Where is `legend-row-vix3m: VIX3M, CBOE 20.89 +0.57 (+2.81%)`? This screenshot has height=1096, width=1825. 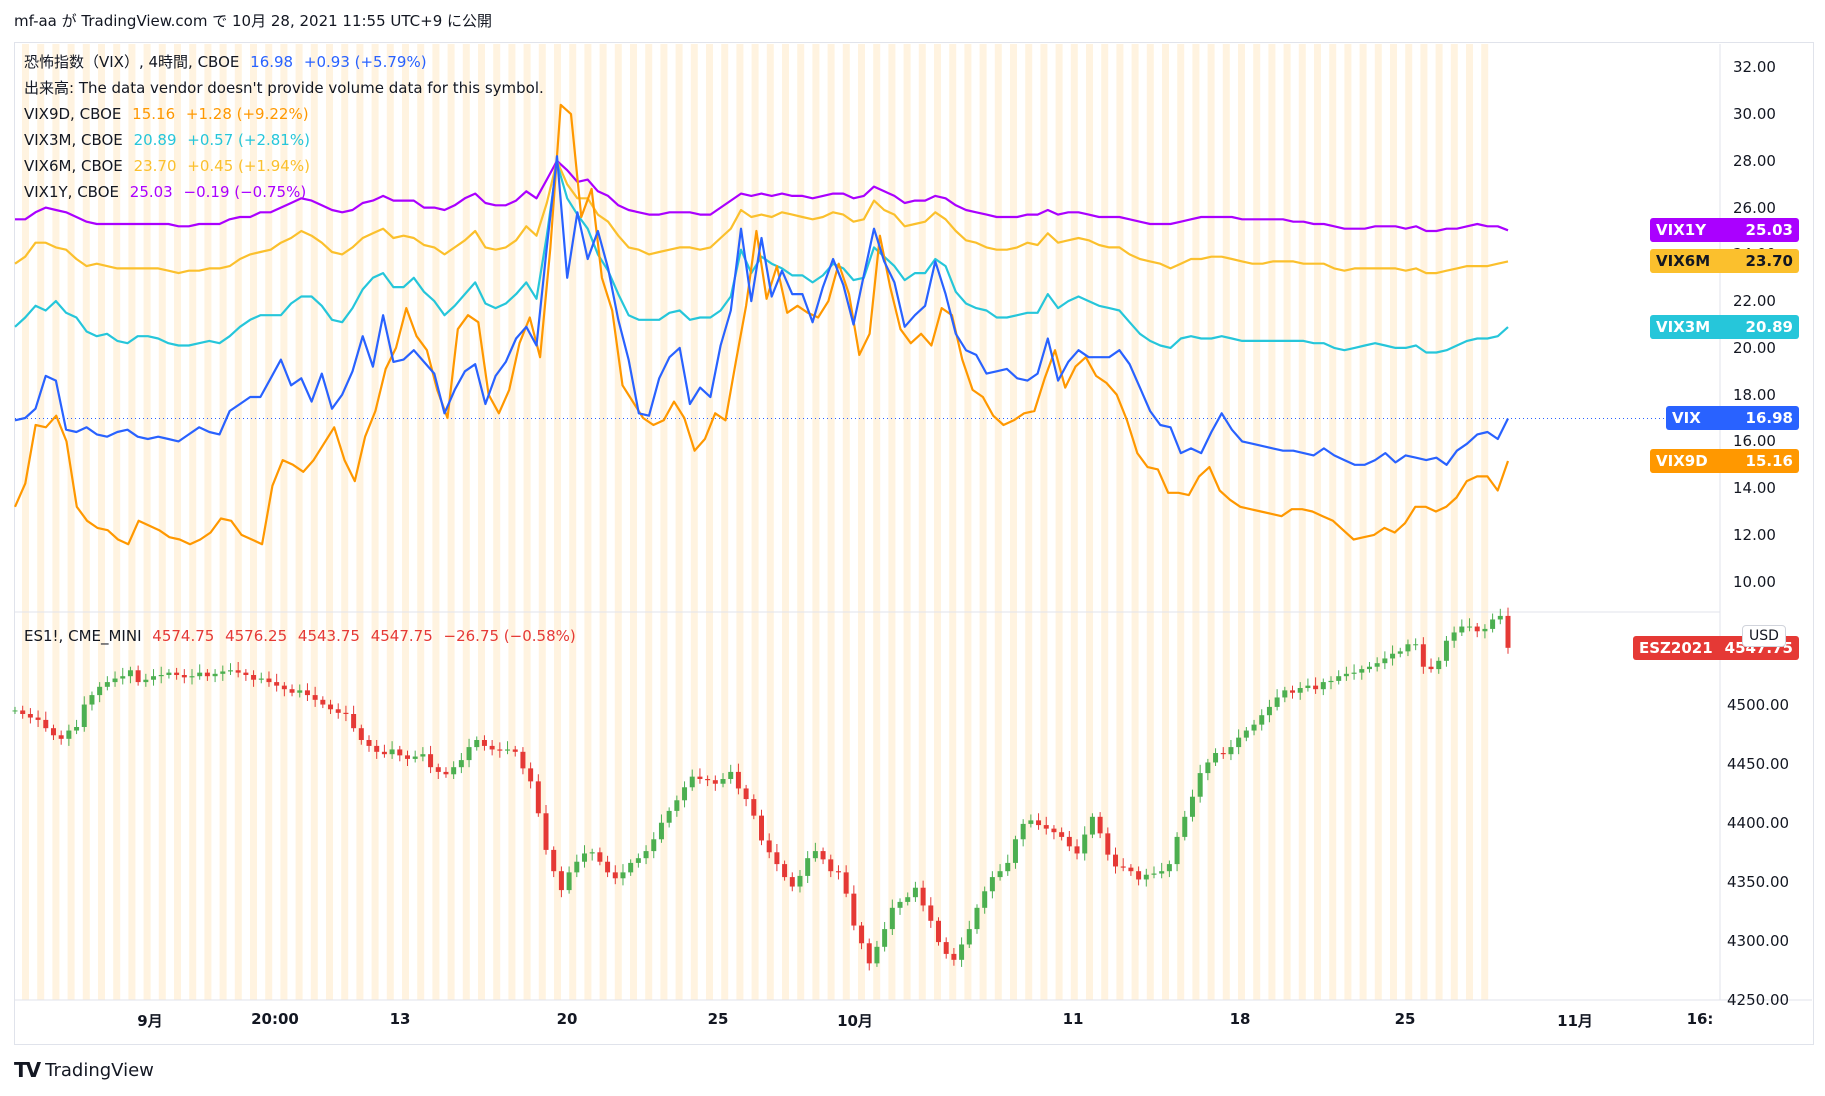 legend-row-vix3m: VIX3M, CBOE 20.89 +0.57 (+2.81%) is located at coordinates (287, 140).